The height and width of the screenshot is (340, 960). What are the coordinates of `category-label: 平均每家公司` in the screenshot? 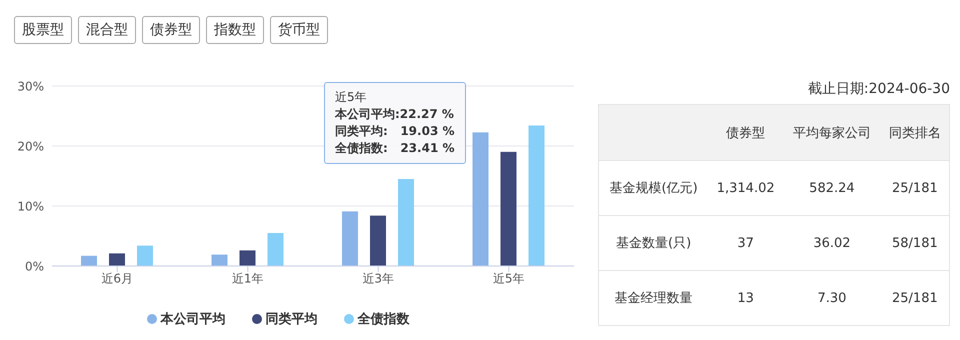 It's located at (832, 132).